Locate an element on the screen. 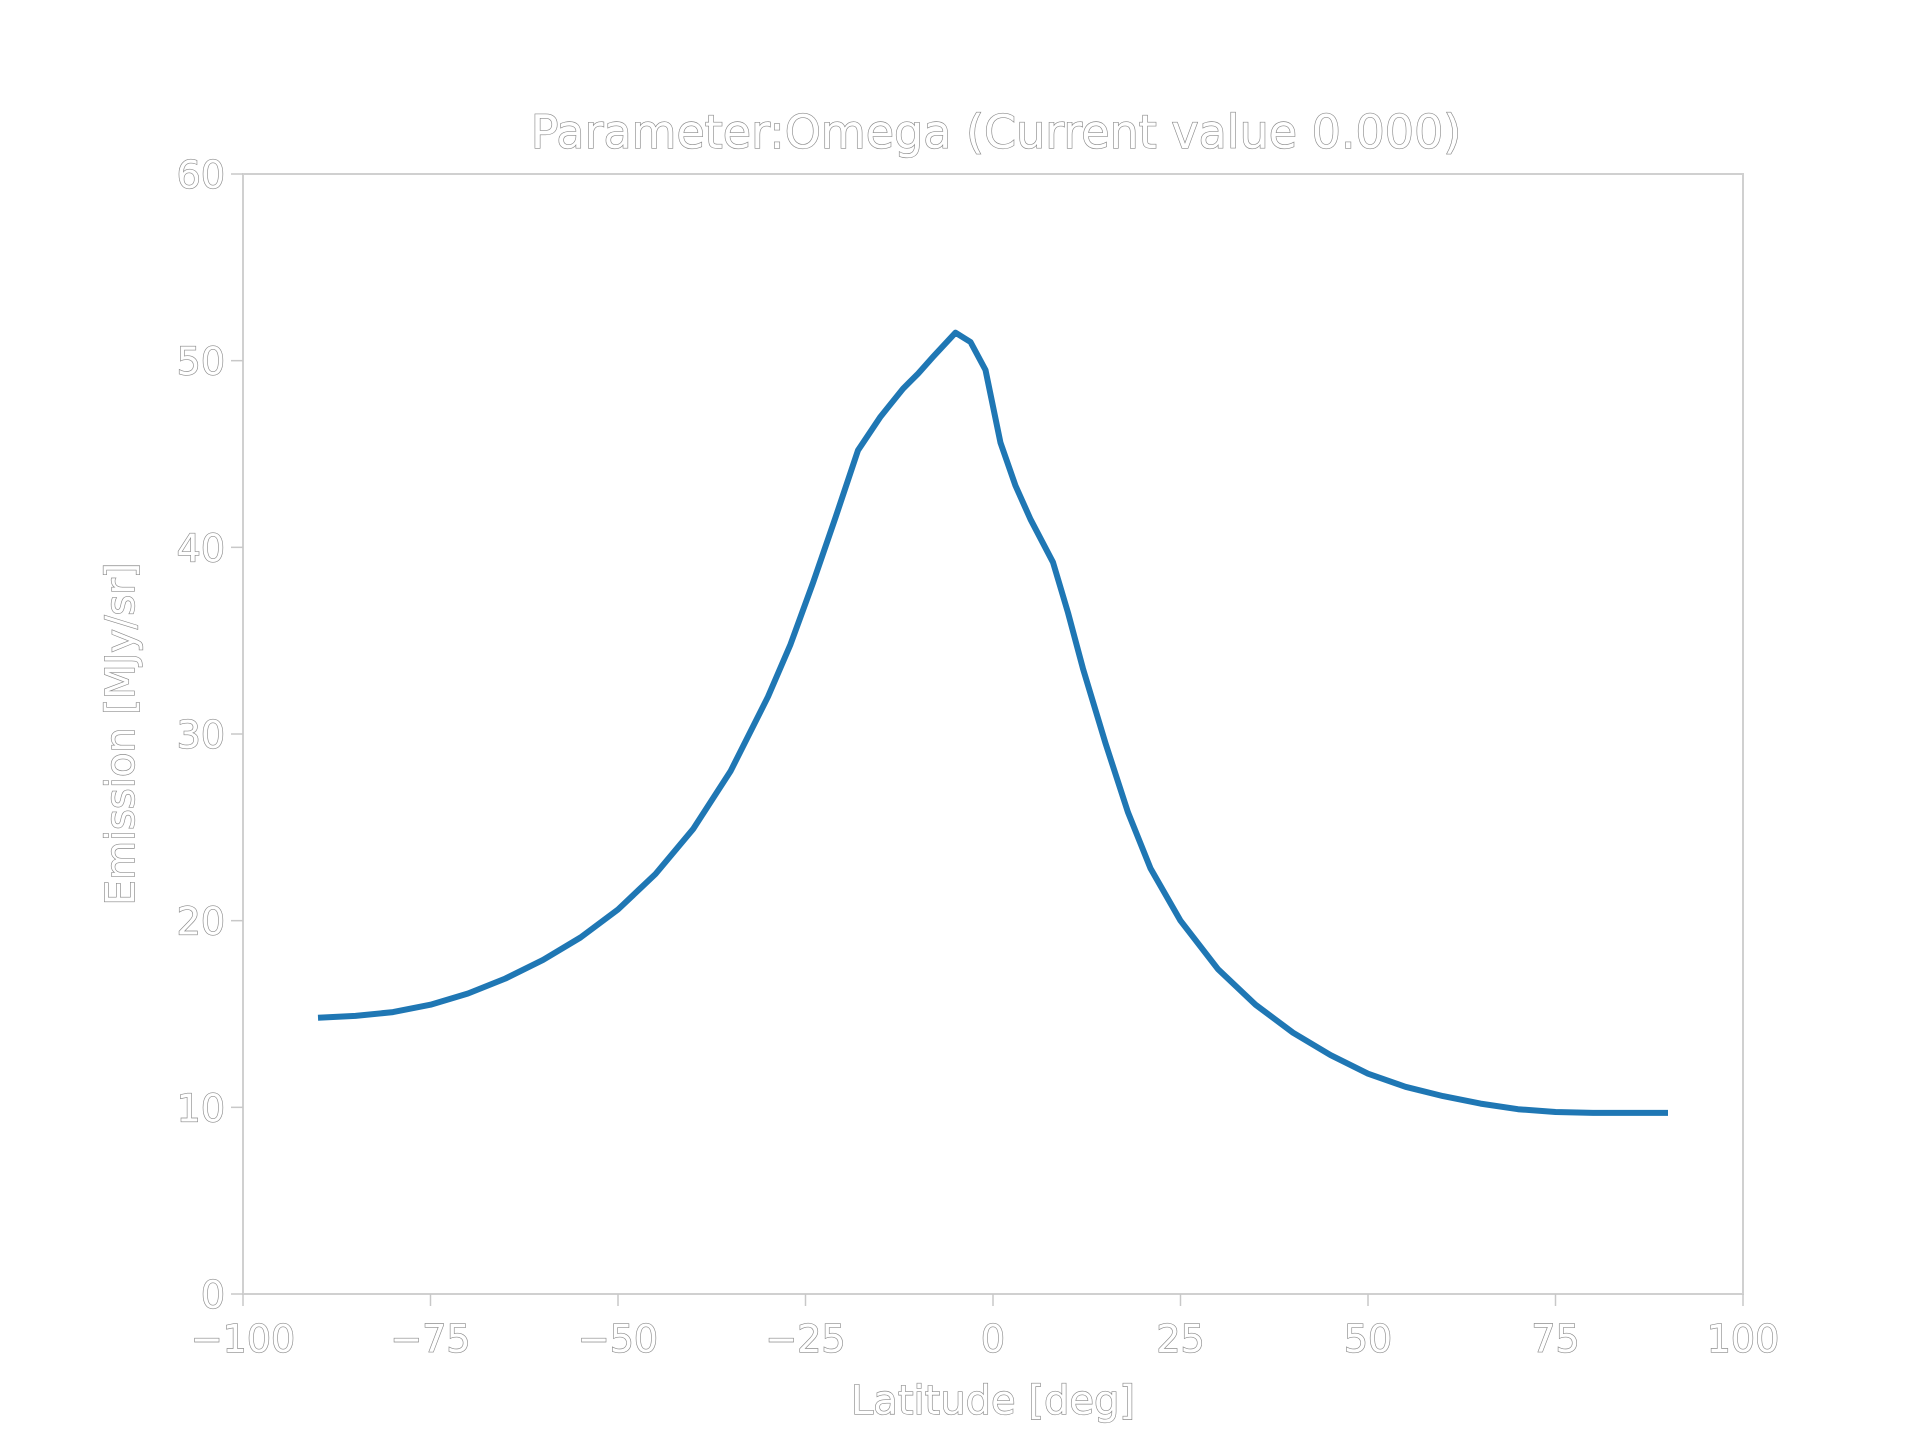  x-tick-label: −100 is located at coordinates (243, 1339).